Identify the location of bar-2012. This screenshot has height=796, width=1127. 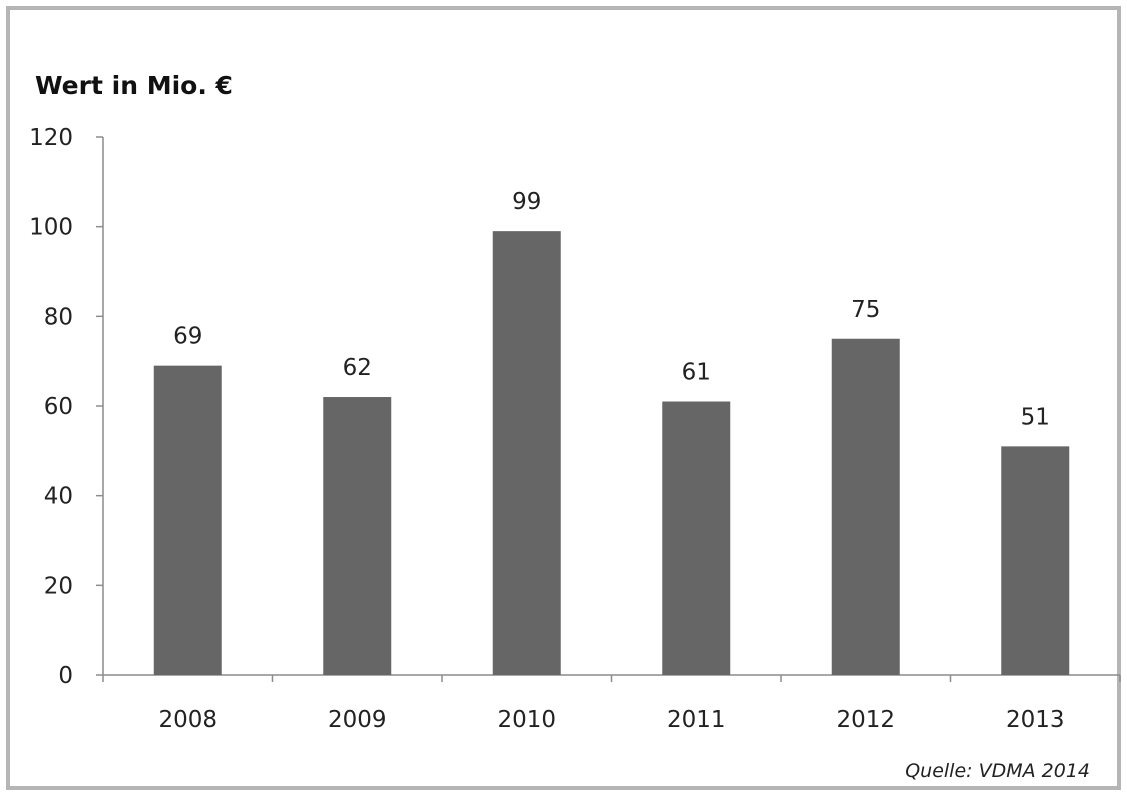
(865, 506).